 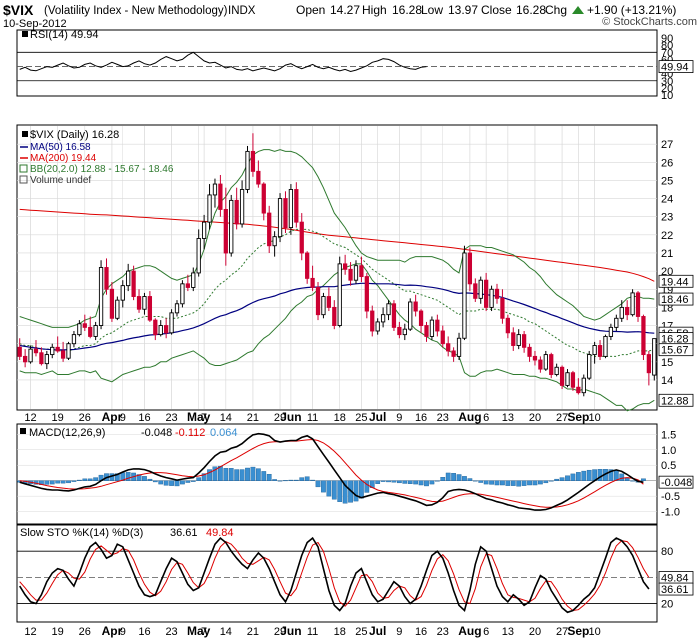 What do you see at coordinates (377, 631) in the screenshot?
I see `sto-xlabel-16: Jul` at bounding box center [377, 631].